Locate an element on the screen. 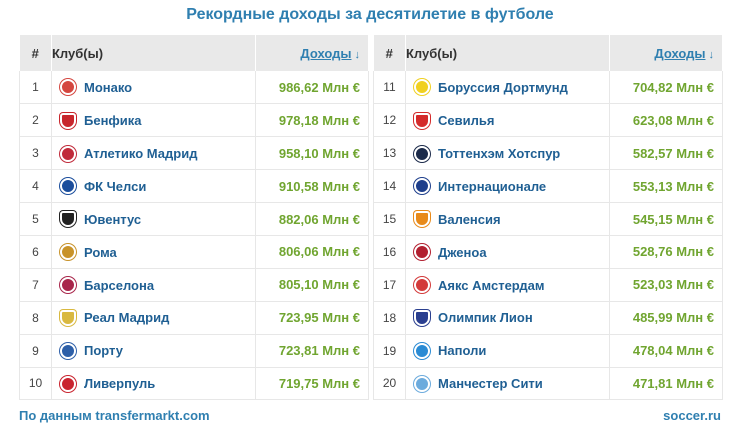 The height and width of the screenshot is (430, 740). club-name-link: Интернационале is located at coordinates (492, 186).